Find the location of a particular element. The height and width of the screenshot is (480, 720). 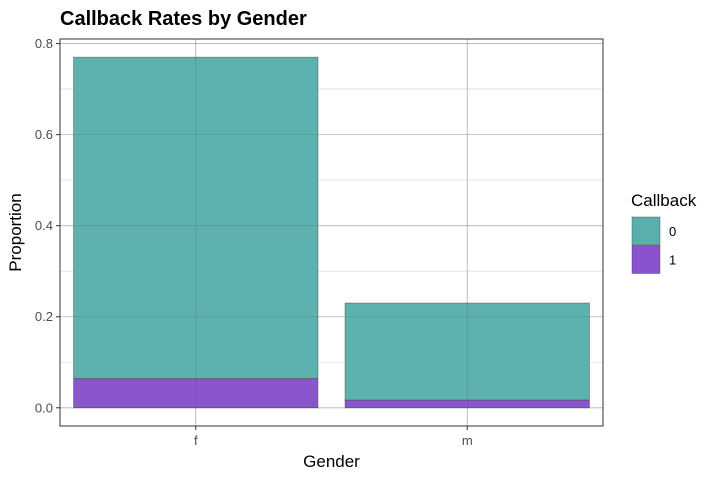

y-tick-label: 0.2 is located at coordinates (44, 316).